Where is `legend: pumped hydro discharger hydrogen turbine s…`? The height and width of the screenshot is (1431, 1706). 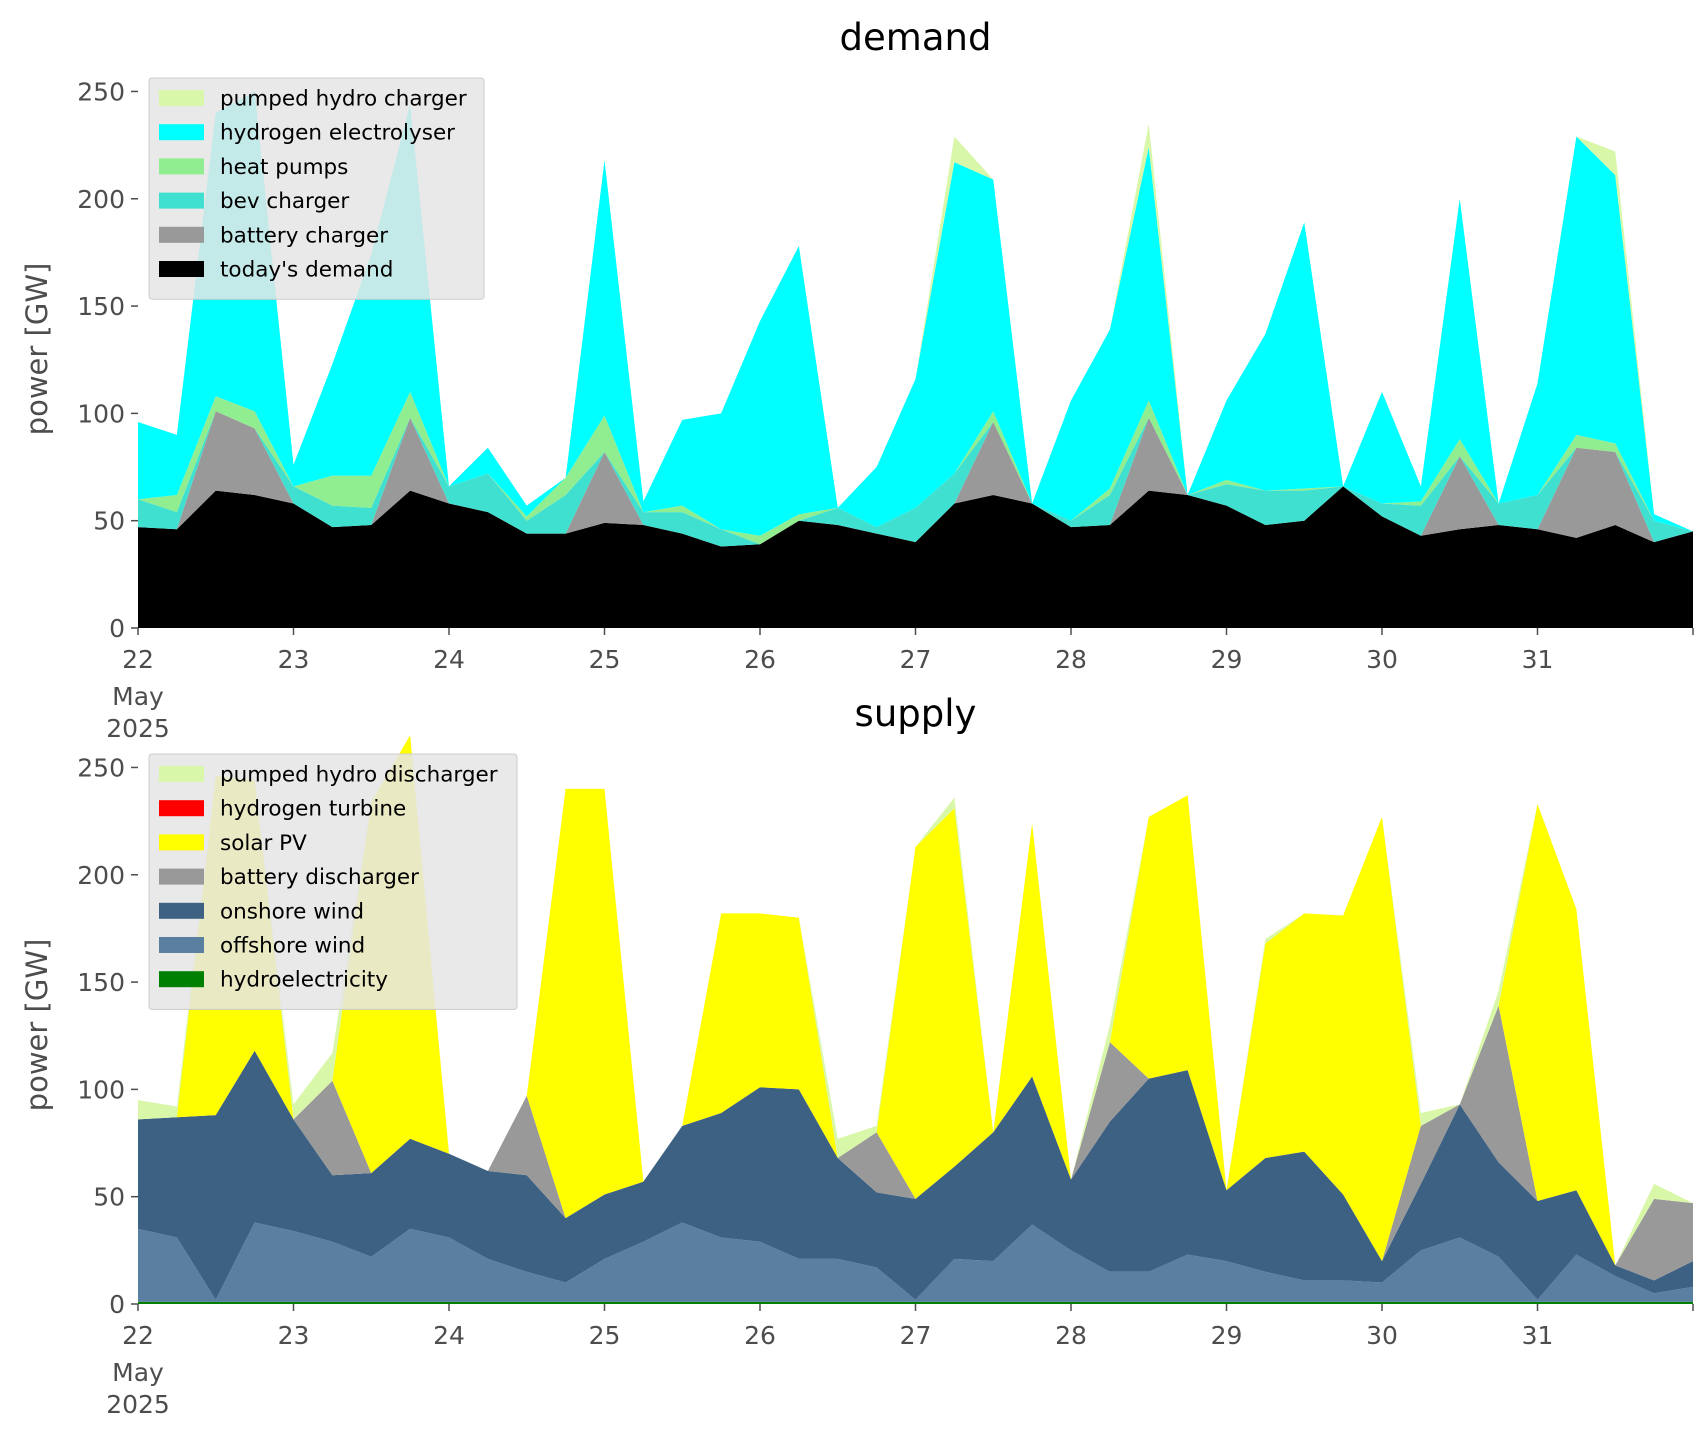 legend: pumped hydro discharger hydrogen turbine s… is located at coordinates (333, 881).